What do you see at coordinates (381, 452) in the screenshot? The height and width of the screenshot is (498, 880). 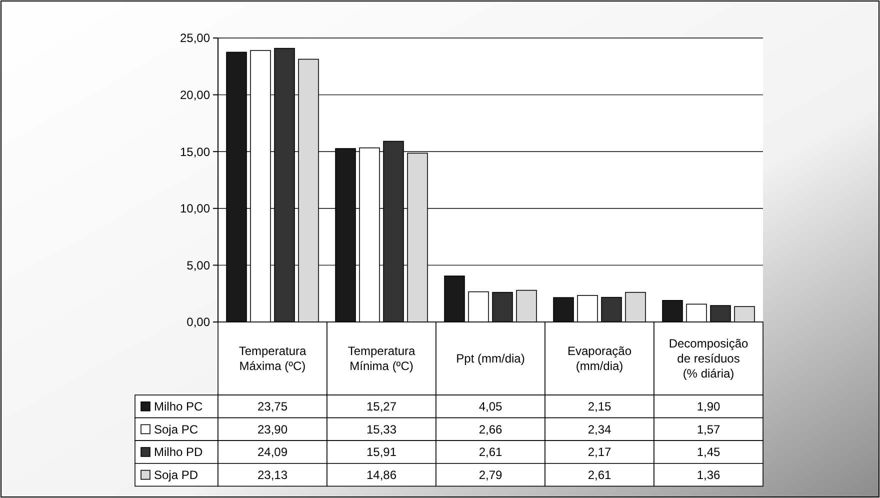 I see `data-label: 15,91` at bounding box center [381, 452].